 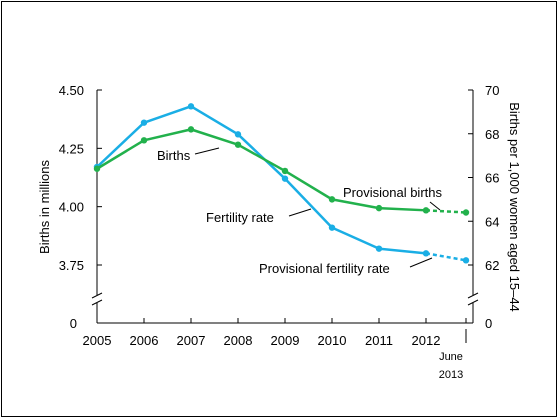 What do you see at coordinates (514, 207) in the screenshot?
I see `right-axis-label: Births per 1,000 women aged 15–44` at bounding box center [514, 207].